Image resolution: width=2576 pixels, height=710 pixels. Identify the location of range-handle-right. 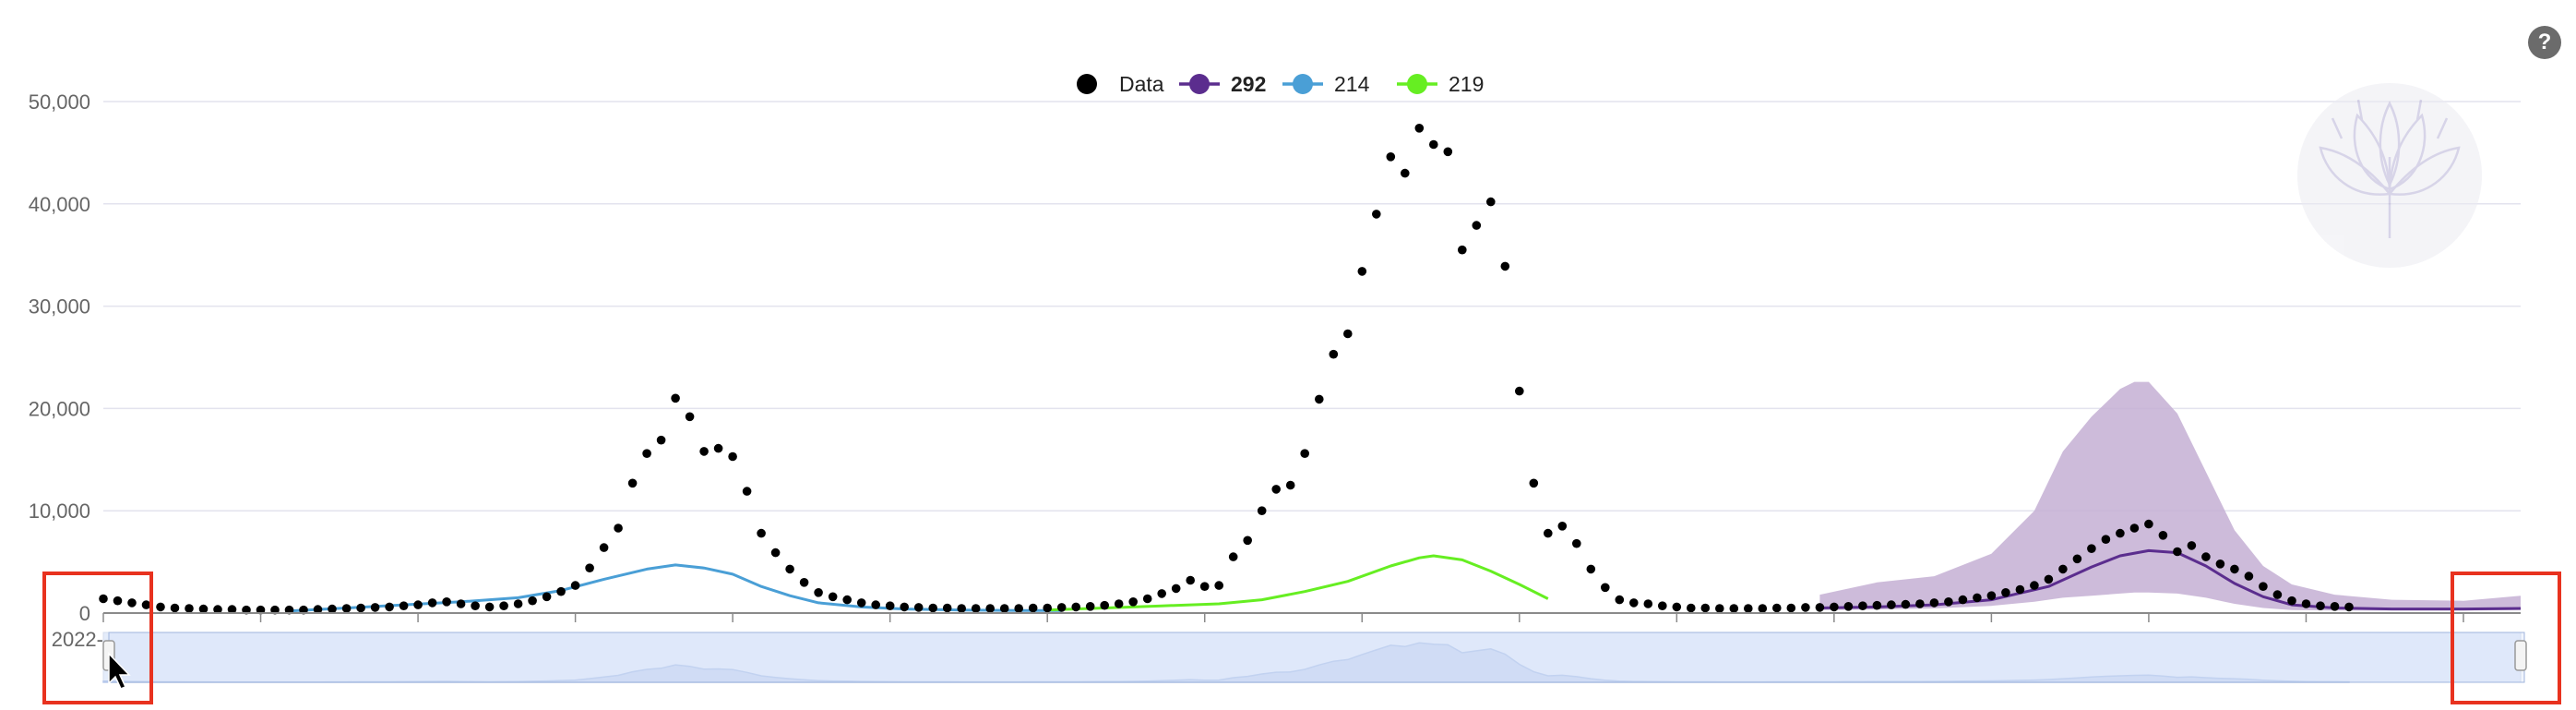
(2521, 655).